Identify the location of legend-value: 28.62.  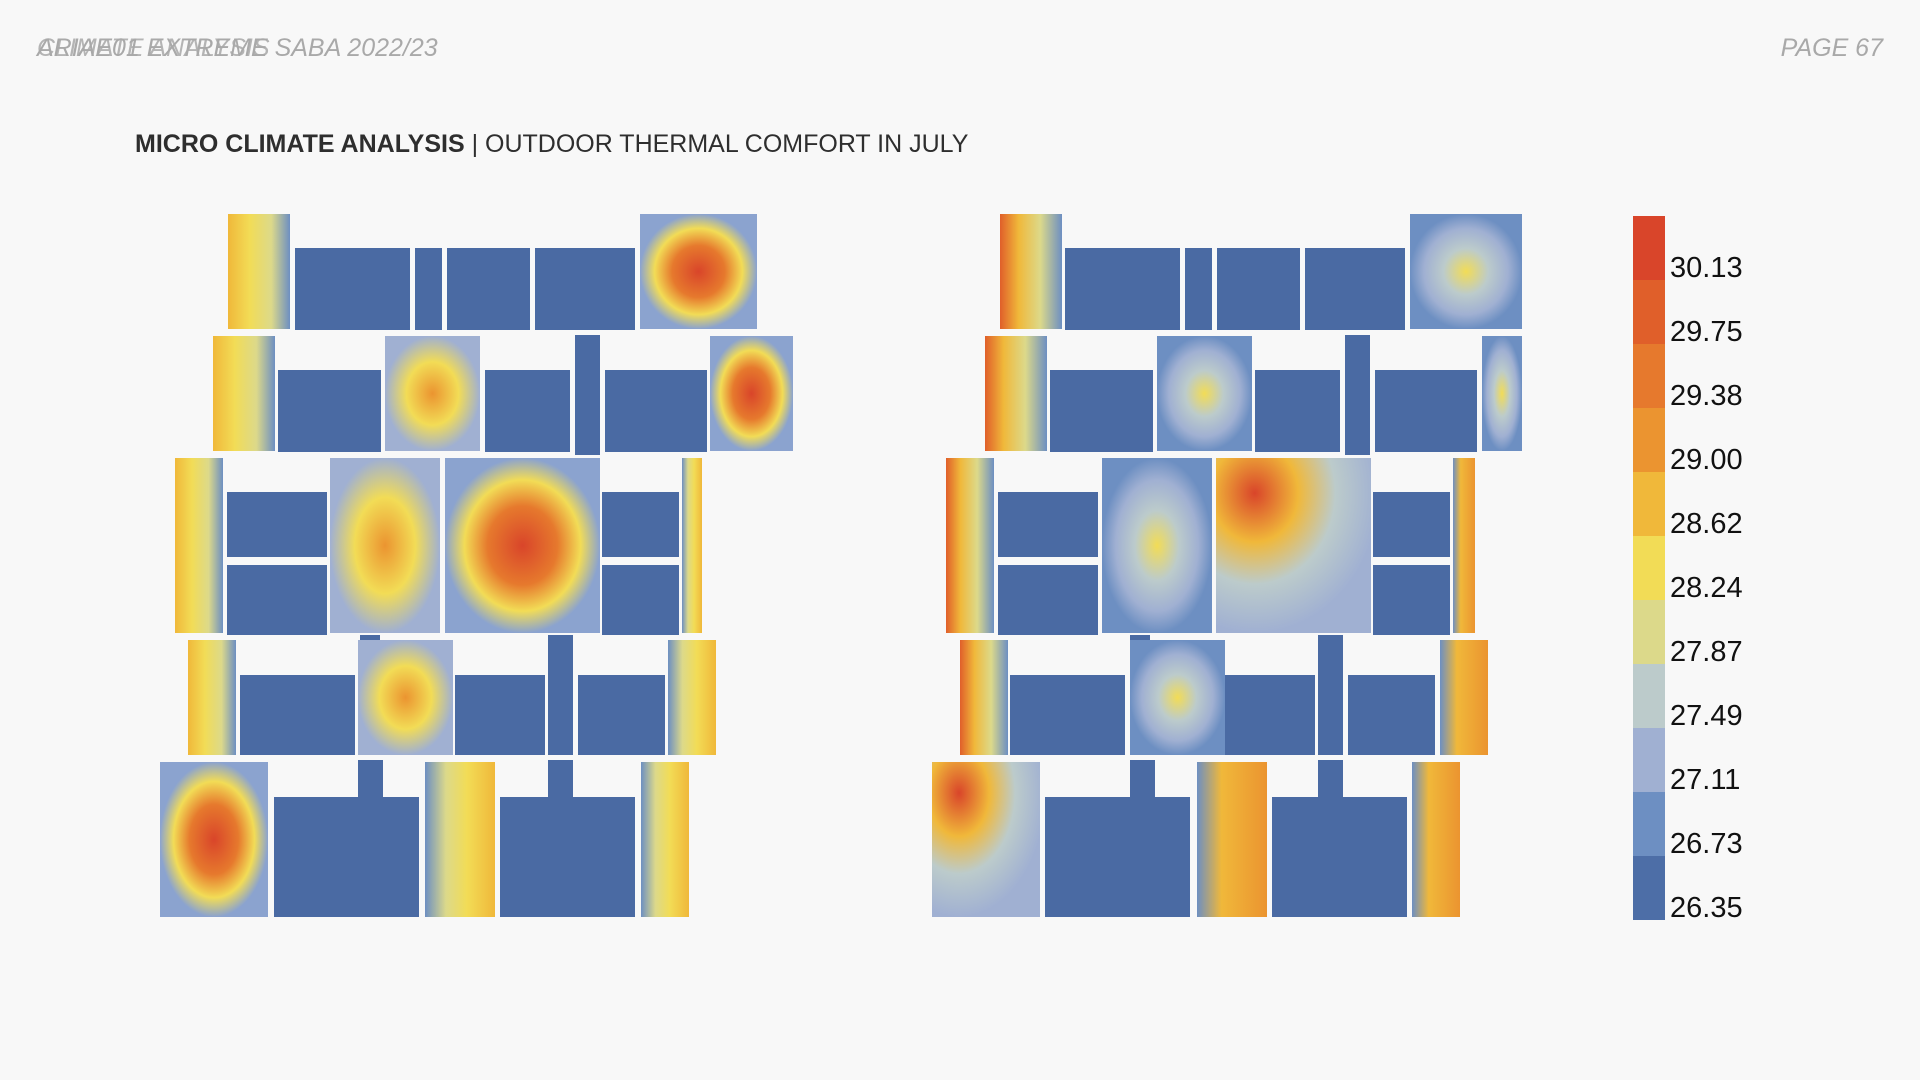
(1706, 524).